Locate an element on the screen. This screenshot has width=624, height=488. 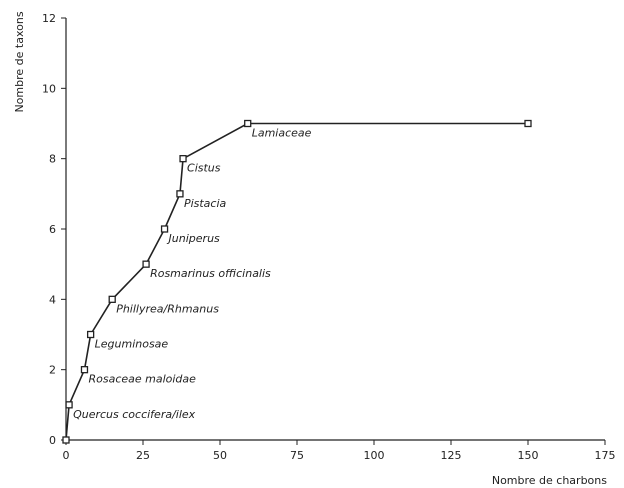
y-tick-label-5: 10 is located at coordinates (49, 88).